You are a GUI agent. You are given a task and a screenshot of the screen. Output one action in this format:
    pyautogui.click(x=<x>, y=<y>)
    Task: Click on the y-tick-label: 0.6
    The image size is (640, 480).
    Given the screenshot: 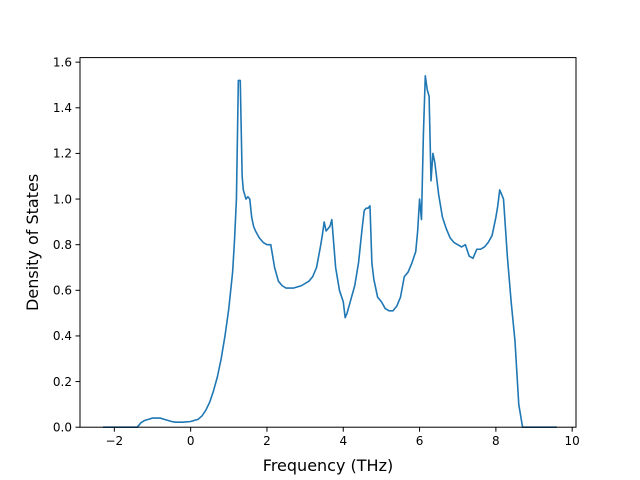 What is the action you would take?
    pyautogui.click(x=62, y=291)
    